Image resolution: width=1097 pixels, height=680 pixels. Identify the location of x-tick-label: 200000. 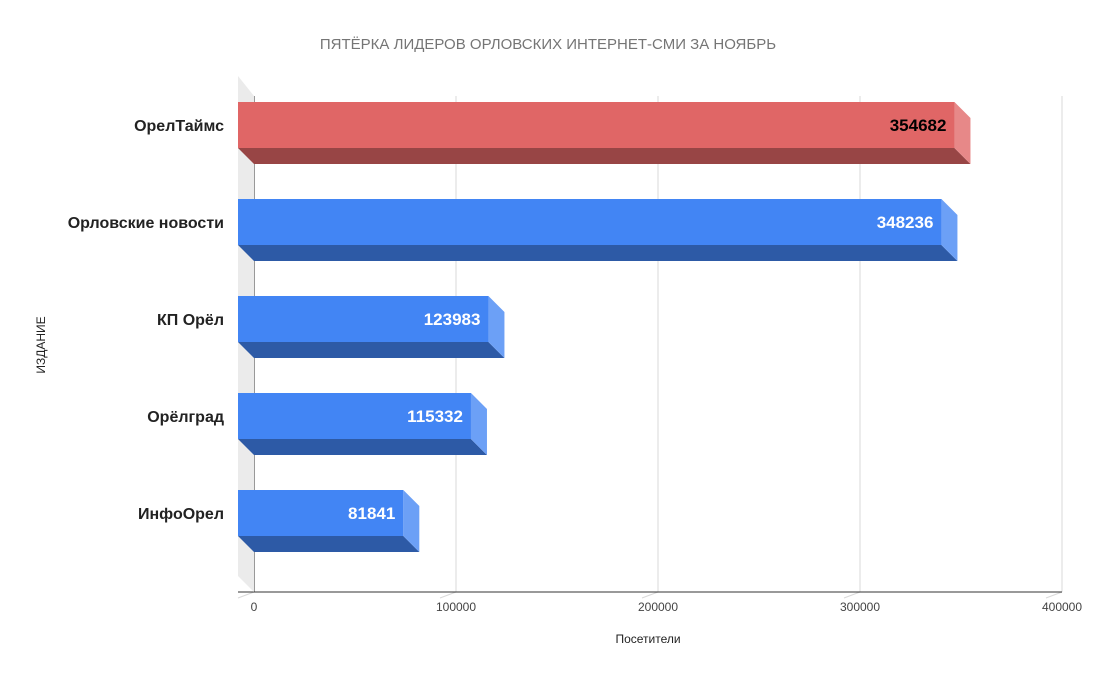
(658, 607).